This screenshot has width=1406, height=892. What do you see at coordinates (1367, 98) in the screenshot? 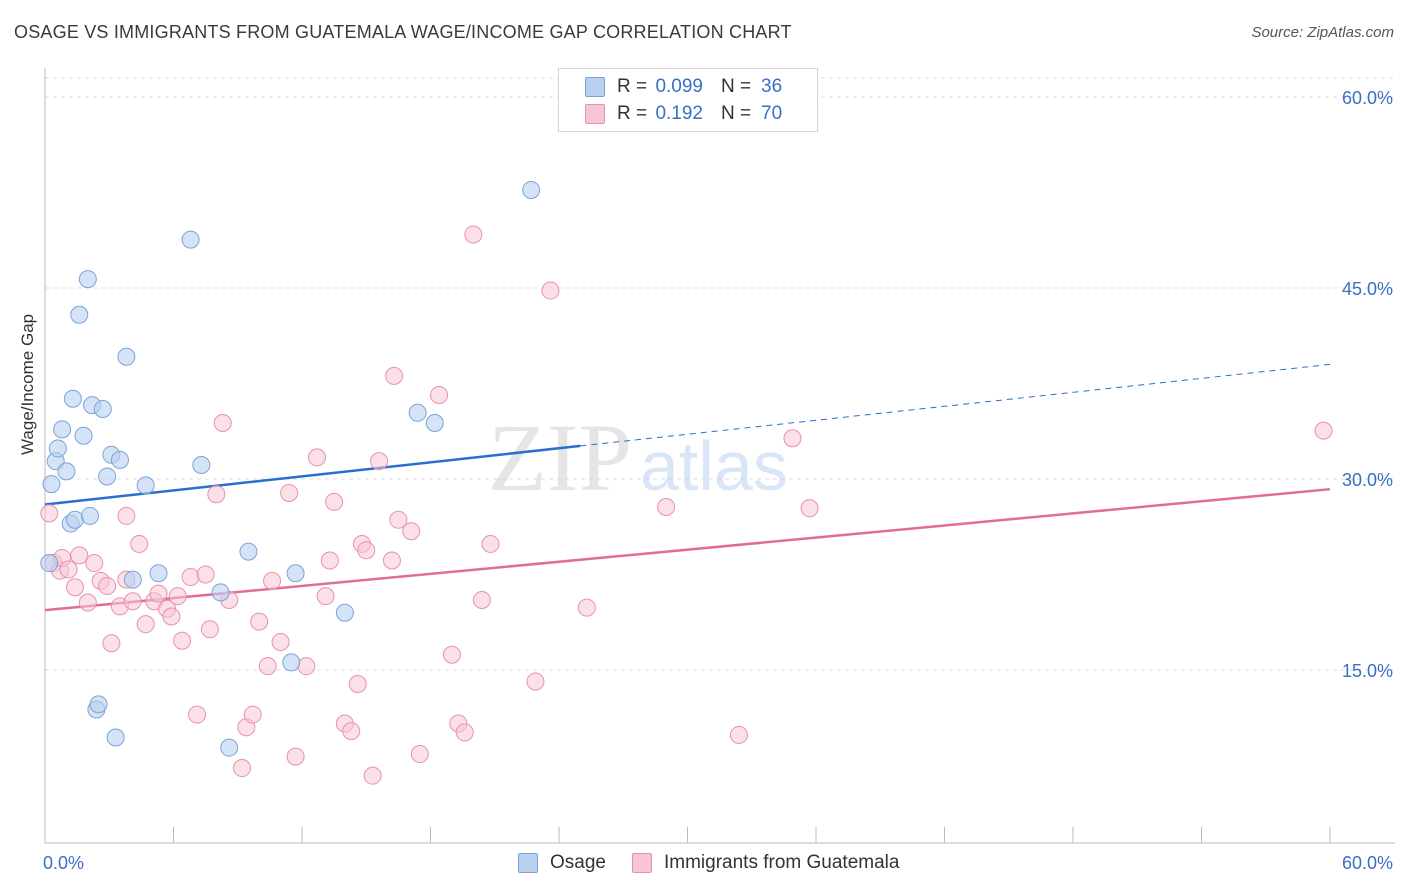
I see `y-tick-label: 60.0%` at bounding box center [1367, 98].